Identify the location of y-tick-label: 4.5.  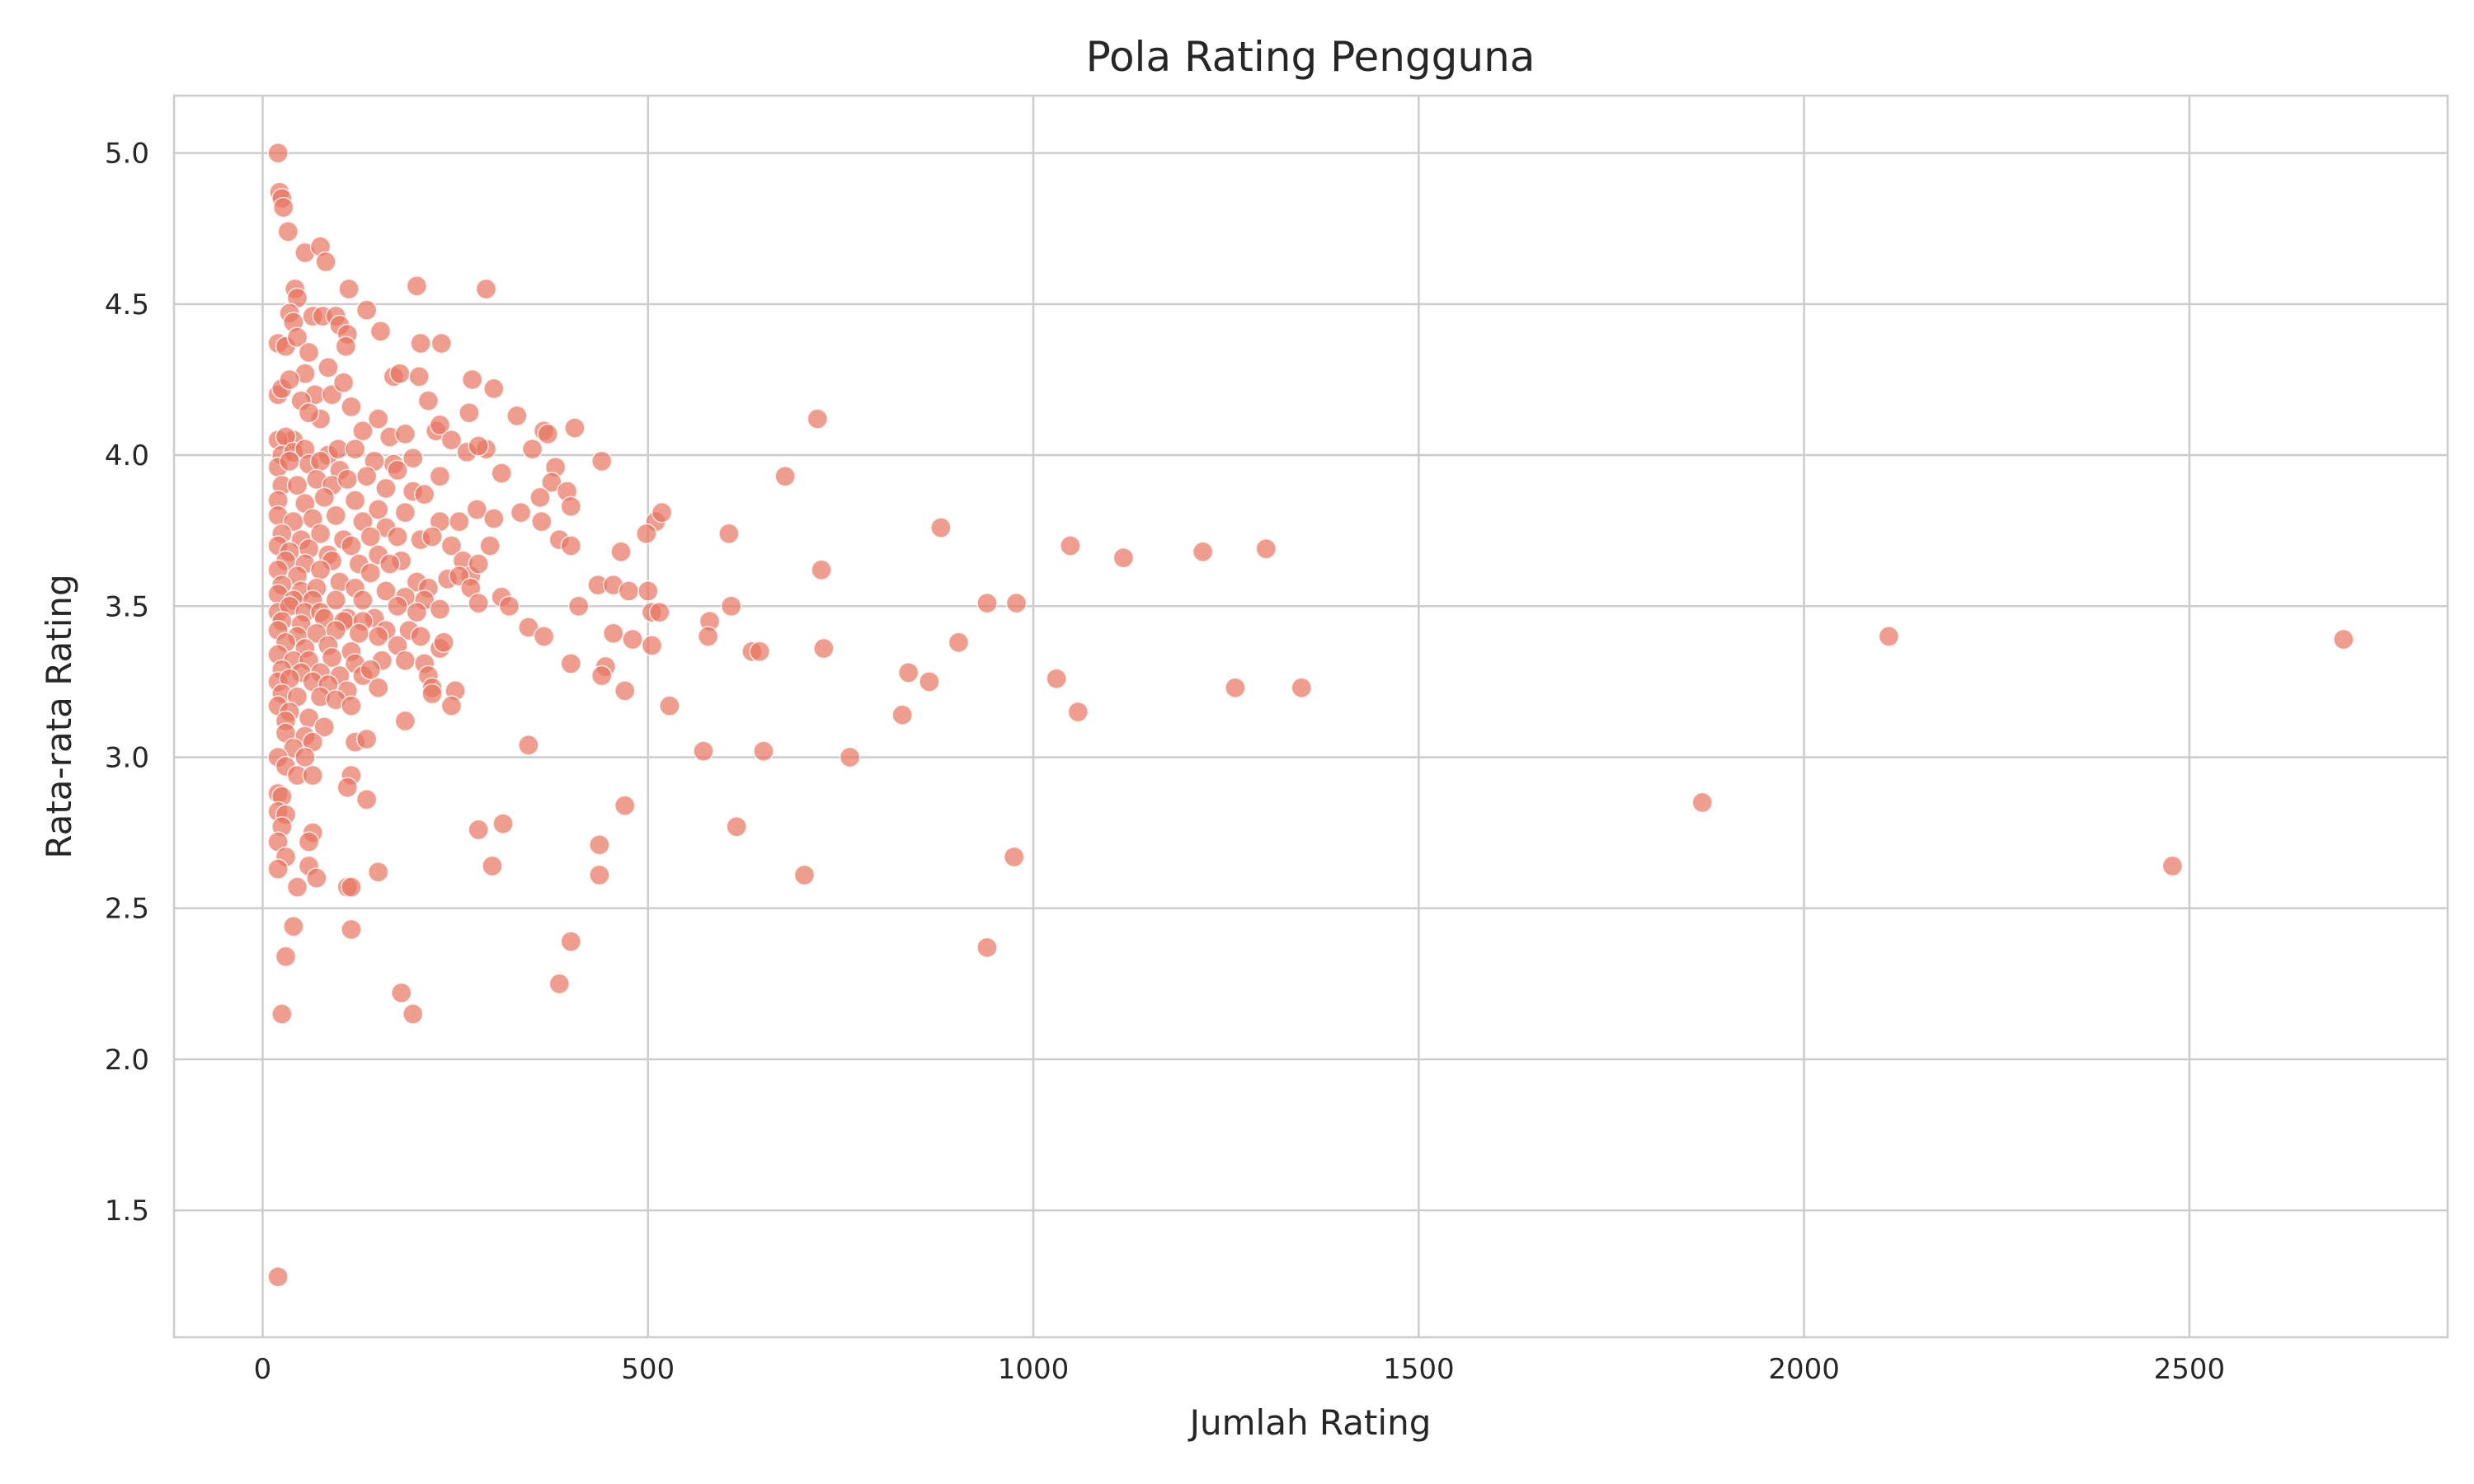
(127, 305).